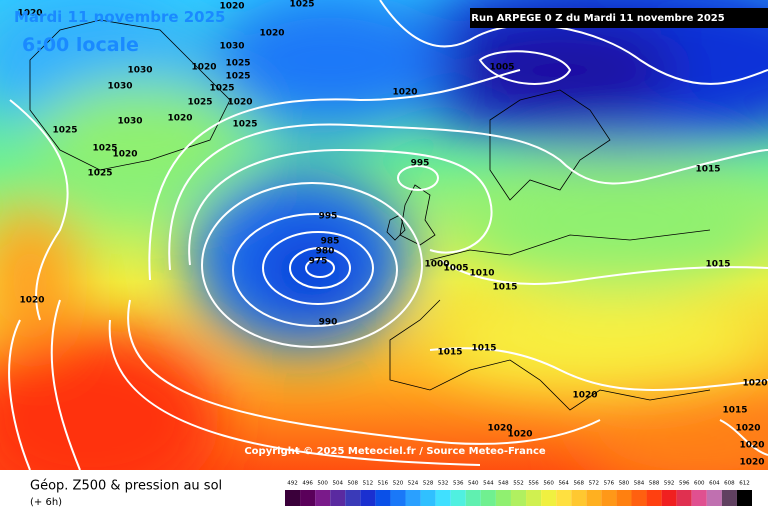 This screenshot has height=512, width=768. Describe the element at coordinates (533, 484) in the screenshot. I see `legend-label: 556` at that location.